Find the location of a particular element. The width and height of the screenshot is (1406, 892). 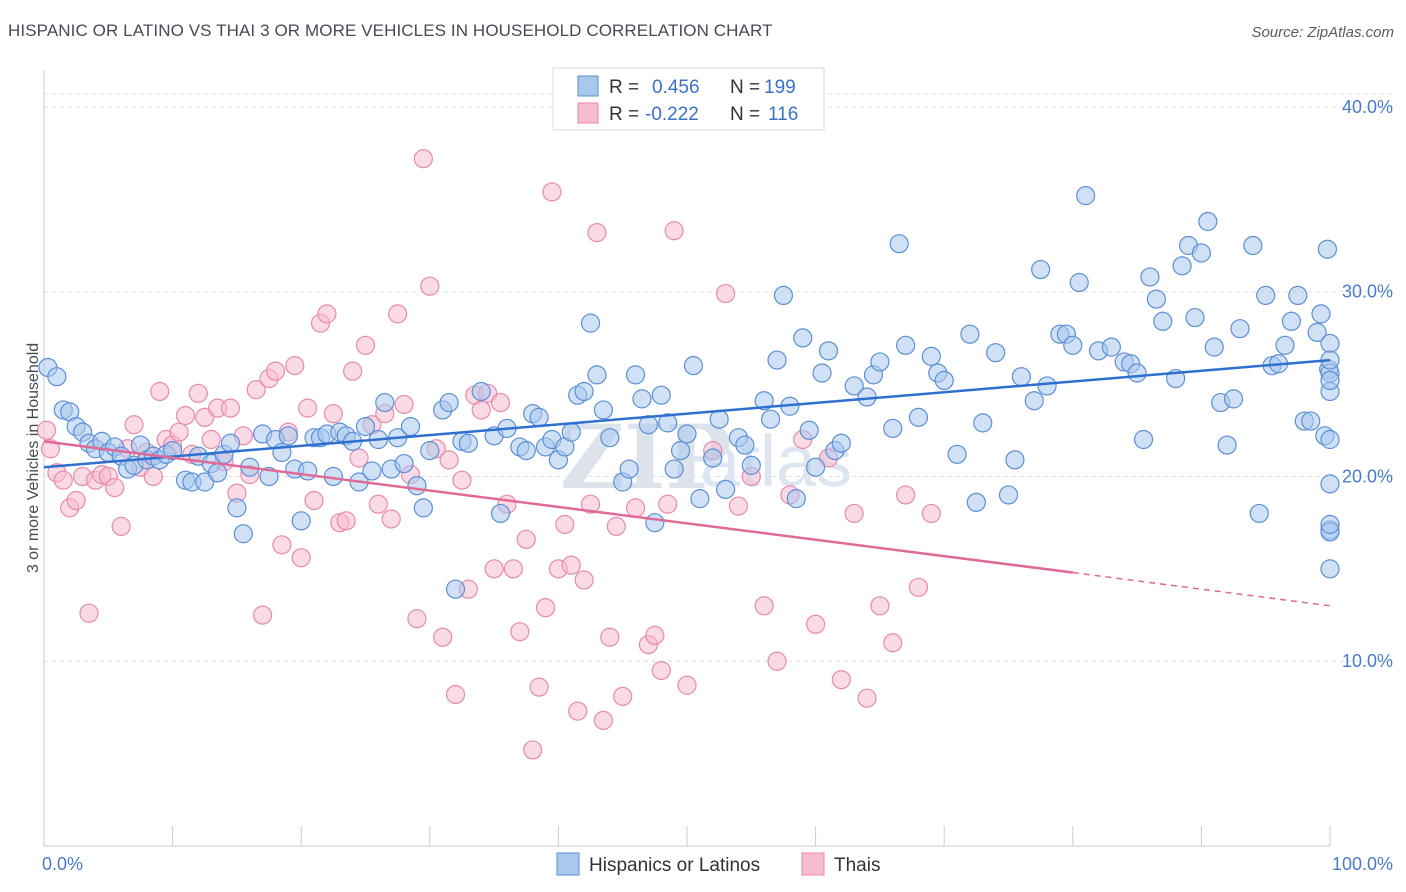

y-tick-label-40: 40.0% is located at coordinates (1367, 107).